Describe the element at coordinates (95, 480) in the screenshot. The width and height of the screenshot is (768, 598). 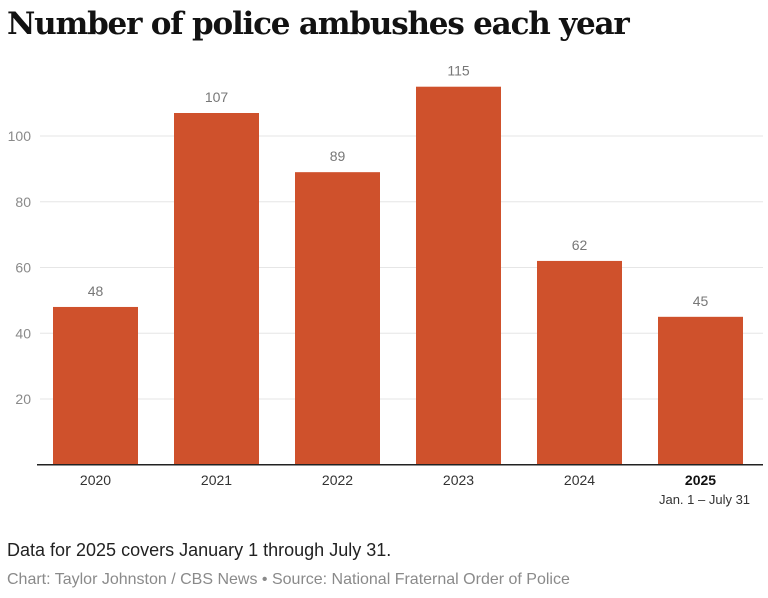
I see `x-tick-label: 2020` at that location.